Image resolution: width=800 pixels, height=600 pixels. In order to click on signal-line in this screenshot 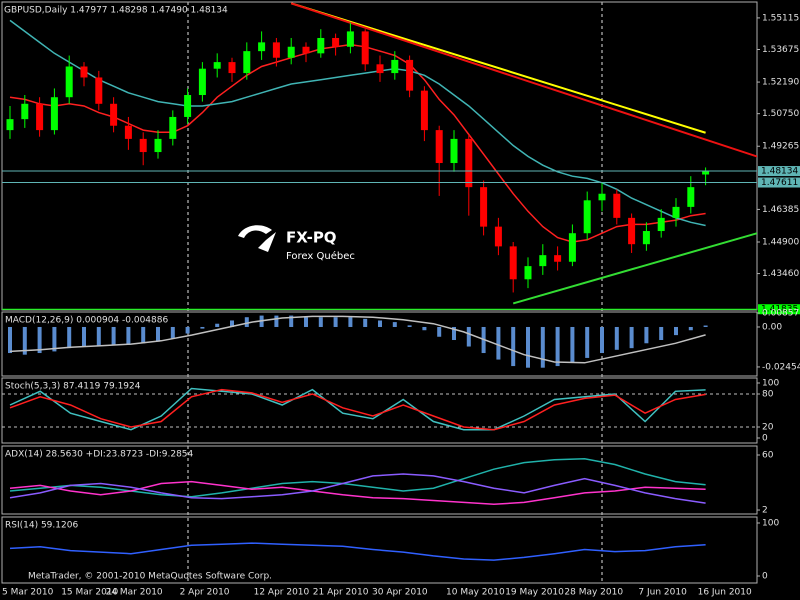, I will do `click(357, 339)`.